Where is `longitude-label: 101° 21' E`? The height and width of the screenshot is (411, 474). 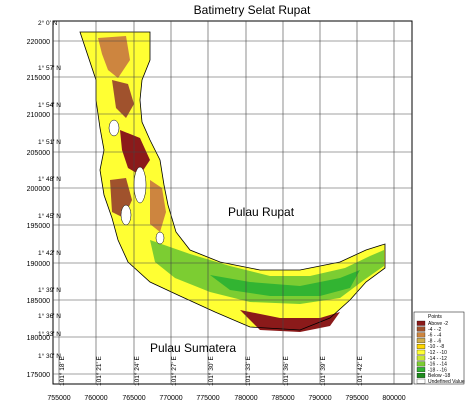 longitude-label: 101° 21' E is located at coordinates (99, 370).